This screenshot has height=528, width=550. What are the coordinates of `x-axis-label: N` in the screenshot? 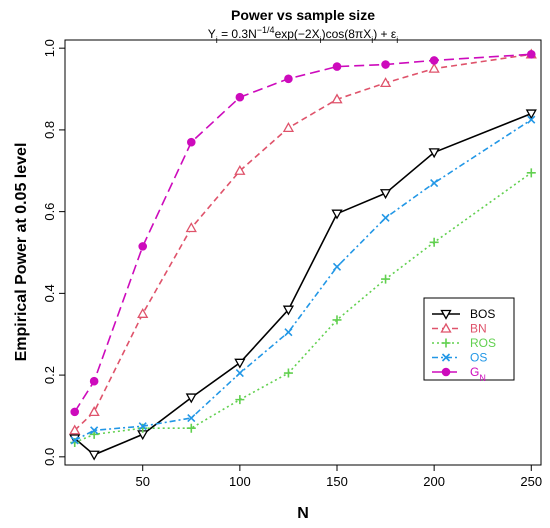 It's located at (303, 513).